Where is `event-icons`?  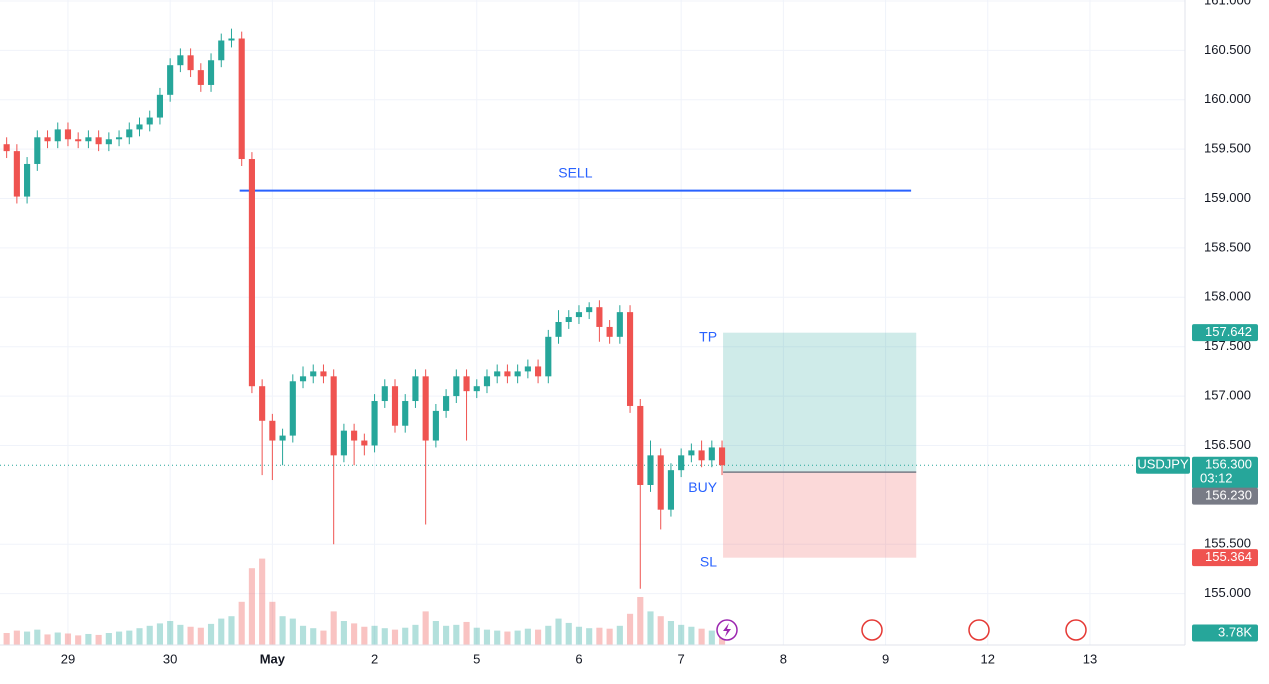 event-icons is located at coordinates (901, 630).